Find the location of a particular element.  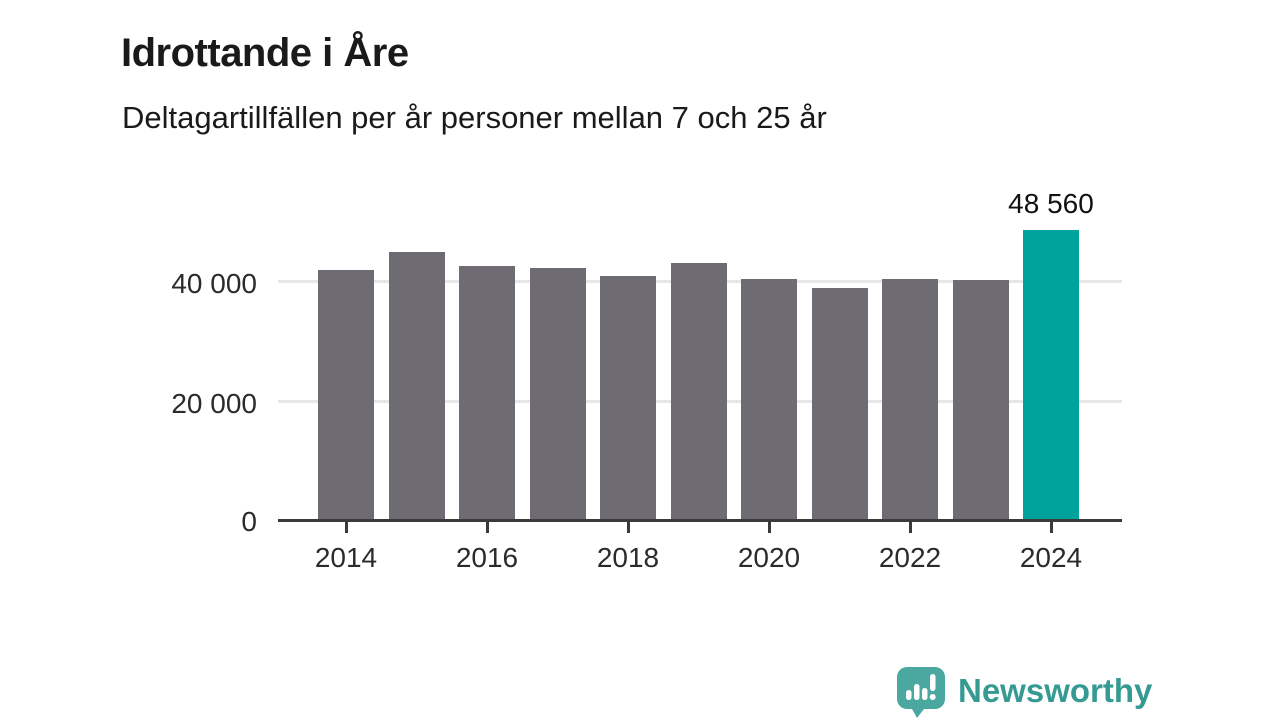

x-tick-2018 is located at coordinates (628, 527).